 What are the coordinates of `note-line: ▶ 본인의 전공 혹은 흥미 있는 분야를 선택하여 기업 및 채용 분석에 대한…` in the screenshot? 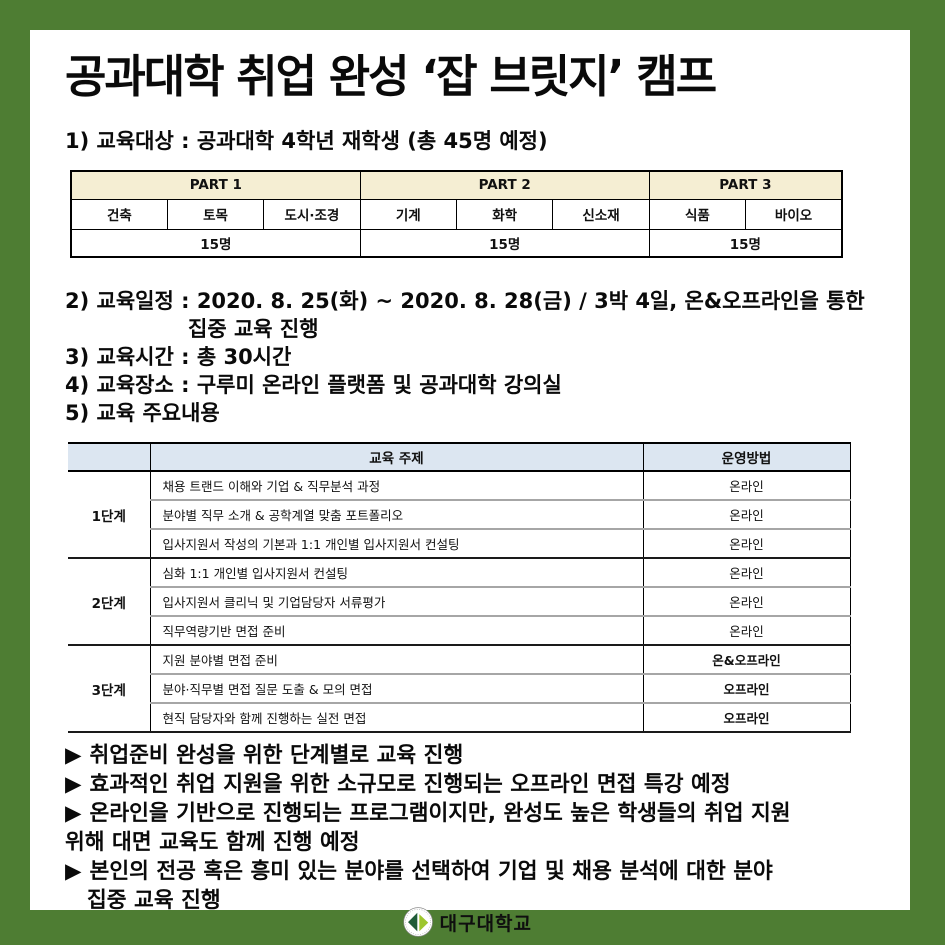 It's located at (470, 871).